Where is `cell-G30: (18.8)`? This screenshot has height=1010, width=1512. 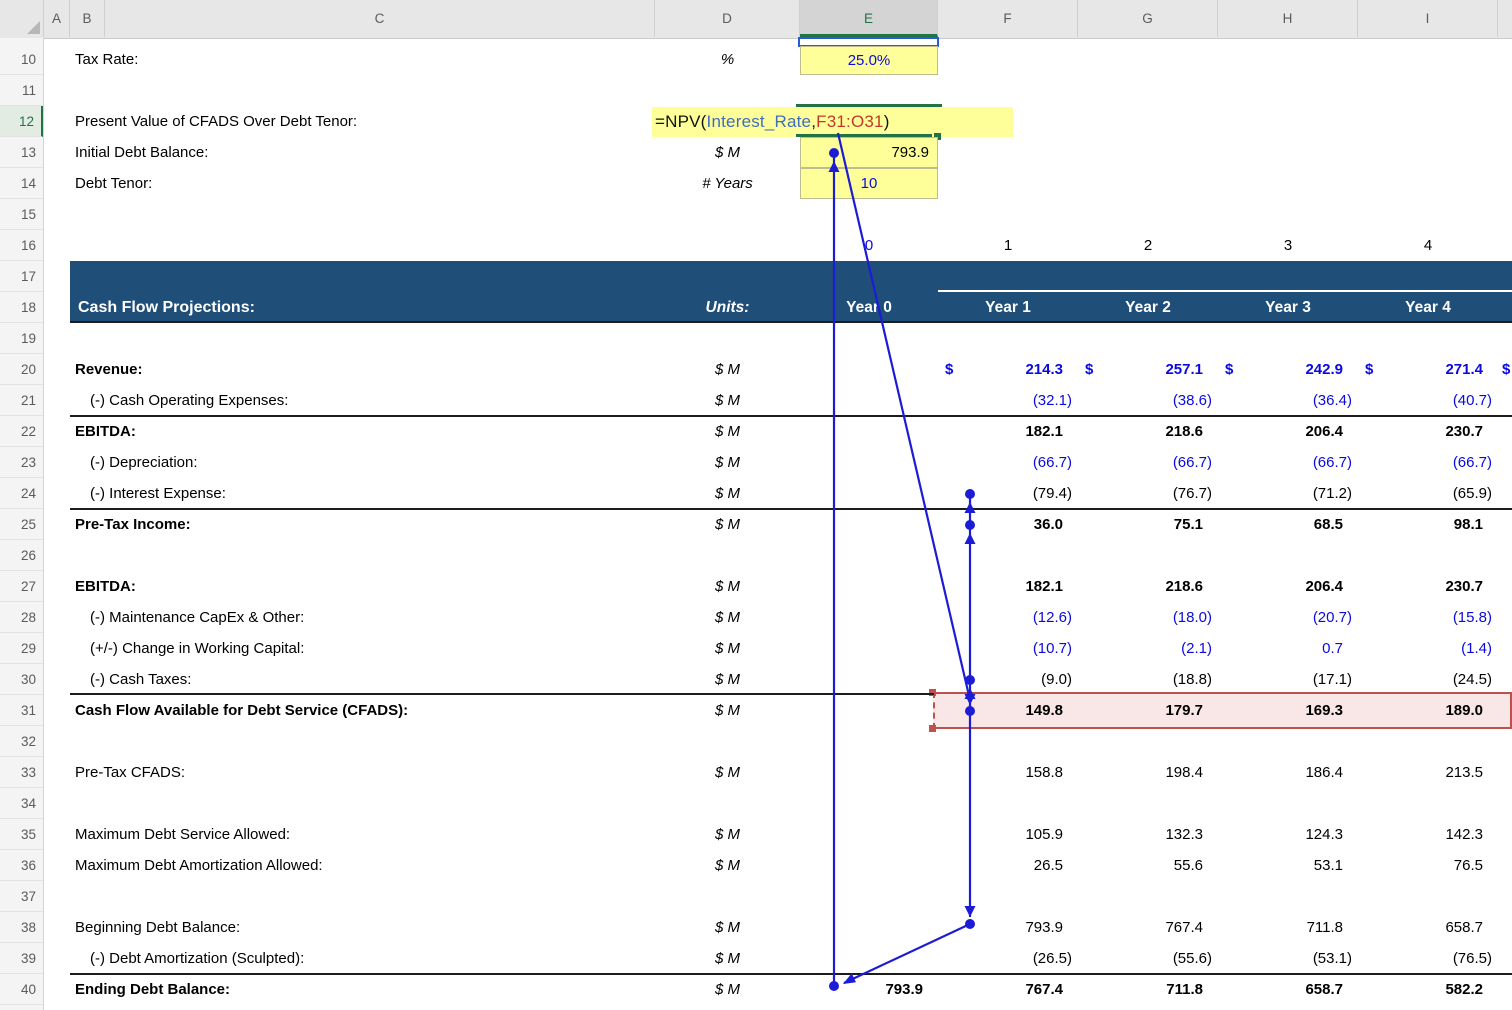
cell-G30: (18.8) is located at coordinates (1192, 679).